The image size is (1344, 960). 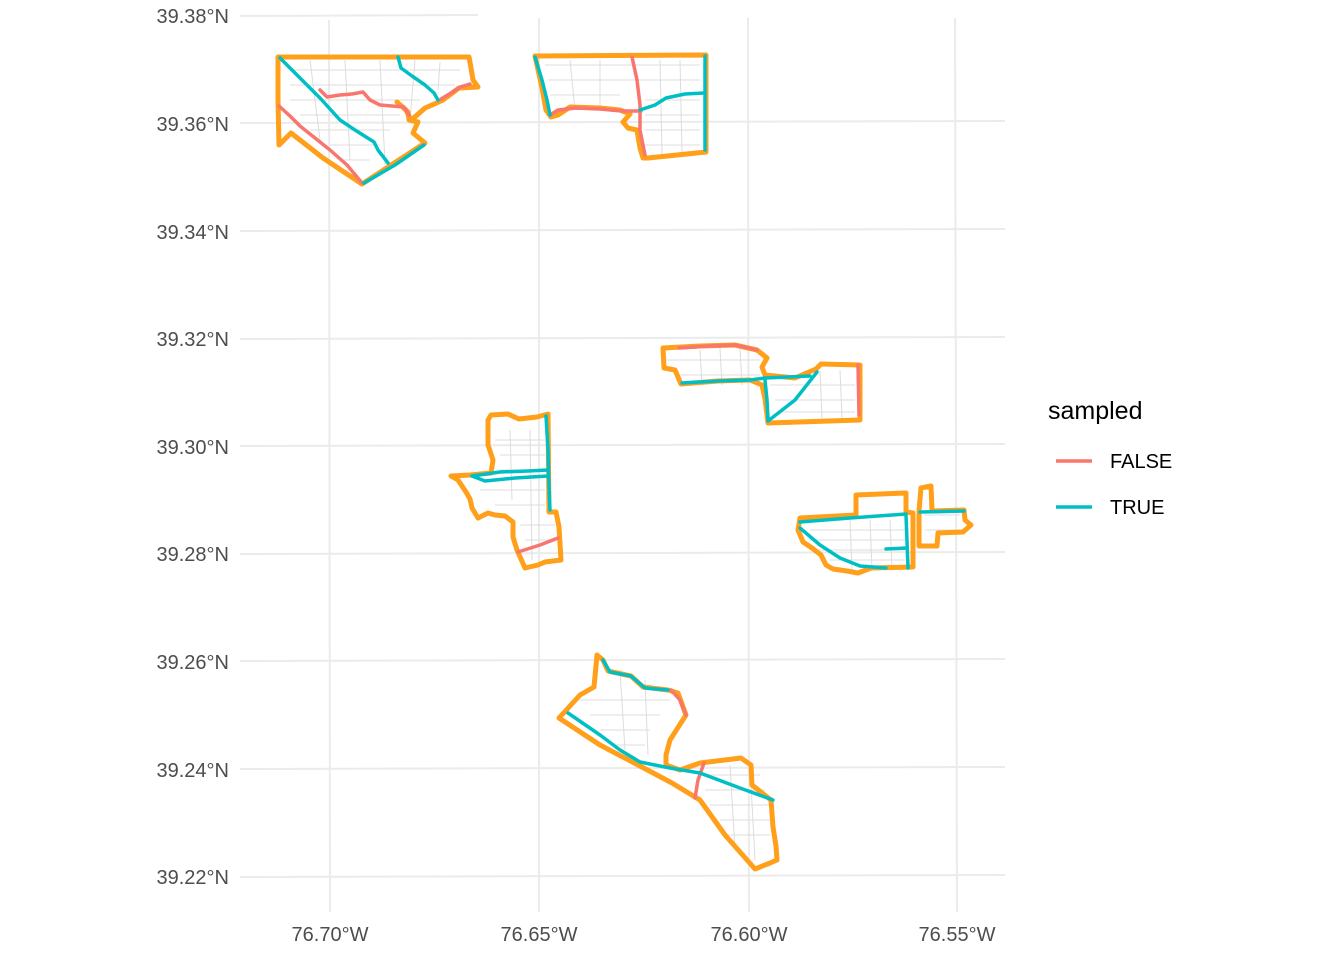 What do you see at coordinates (193, 663) in the screenshot?
I see `y-tick-label: 39.26°N` at bounding box center [193, 663].